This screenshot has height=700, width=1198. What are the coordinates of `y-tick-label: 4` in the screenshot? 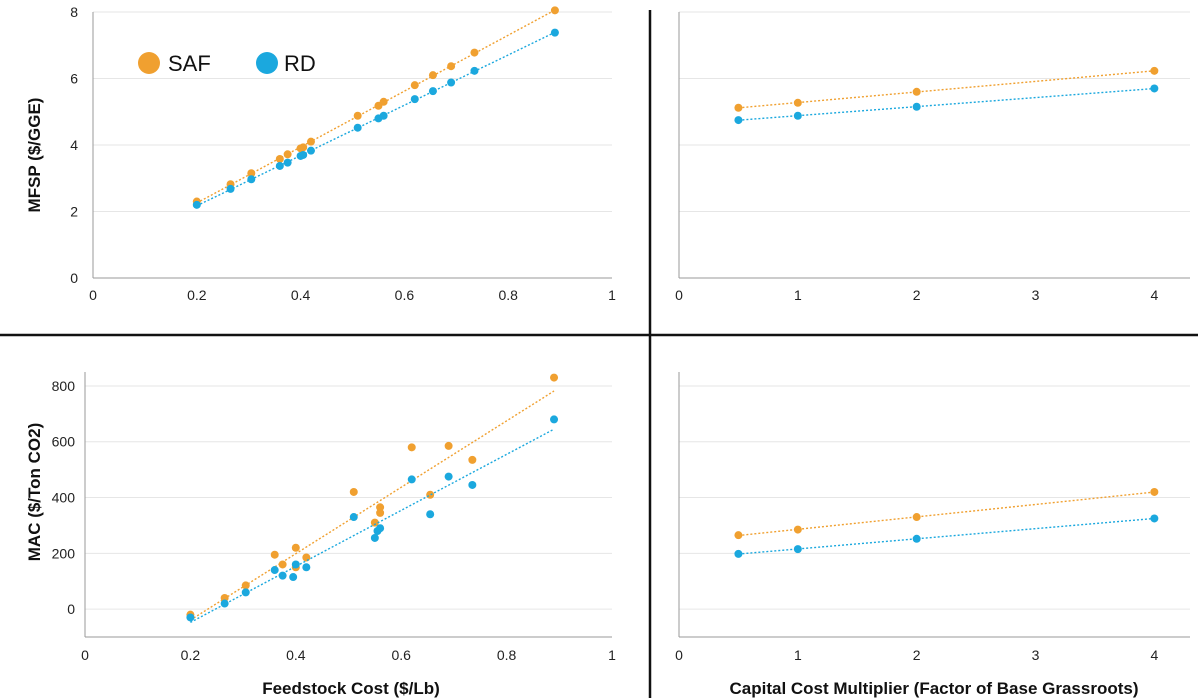 It's located at (74, 145).